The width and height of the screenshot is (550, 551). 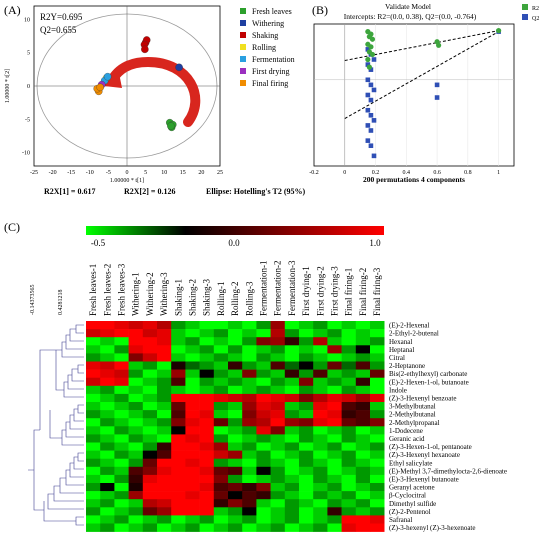 What do you see at coordinates (136, 294) in the screenshot?
I see `column-label: Withering-1` at bounding box center [136, 294].